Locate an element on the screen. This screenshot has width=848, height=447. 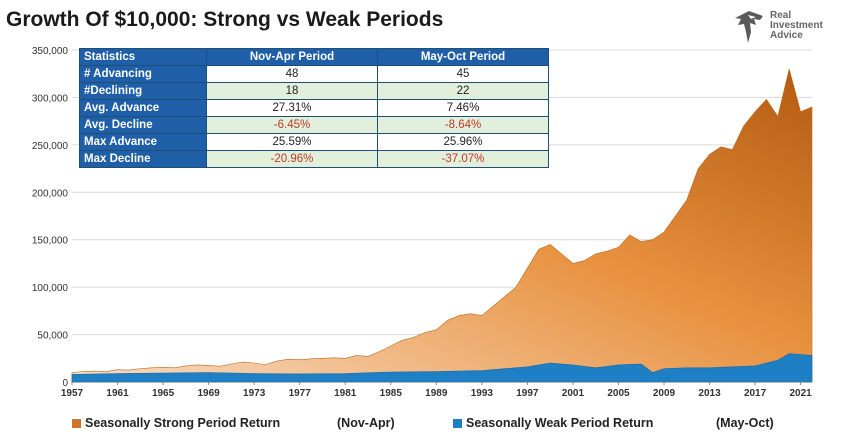
legend-swatch-weak is located at coordinates (457, 424).